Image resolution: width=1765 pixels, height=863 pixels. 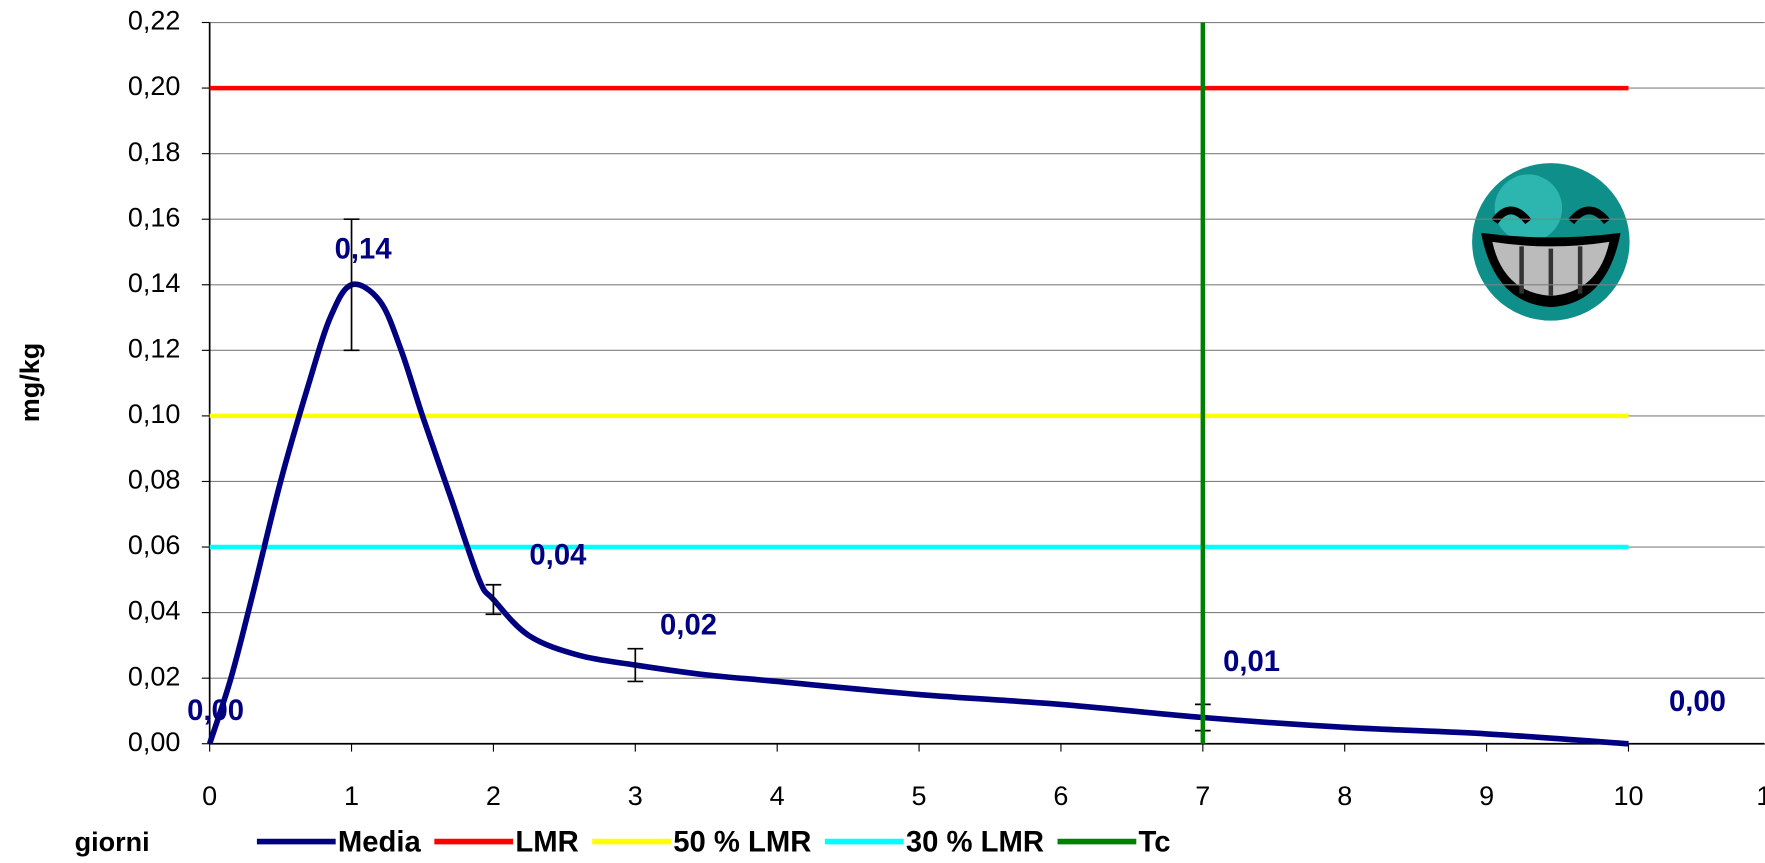 What do you see at coordinates (975, 843) in the screenshot?
I see `legend-label: 30 % LMR` at bounding box center [975, 843].